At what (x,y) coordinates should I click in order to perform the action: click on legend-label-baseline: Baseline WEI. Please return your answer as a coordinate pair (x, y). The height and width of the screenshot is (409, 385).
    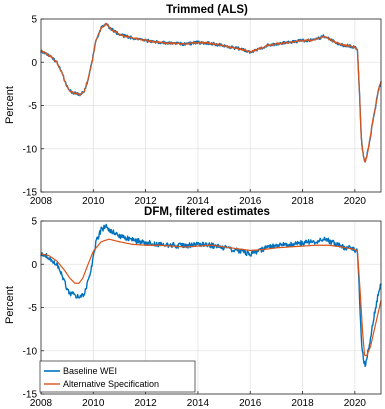
    Looking at the image, I should click on (90, 371).